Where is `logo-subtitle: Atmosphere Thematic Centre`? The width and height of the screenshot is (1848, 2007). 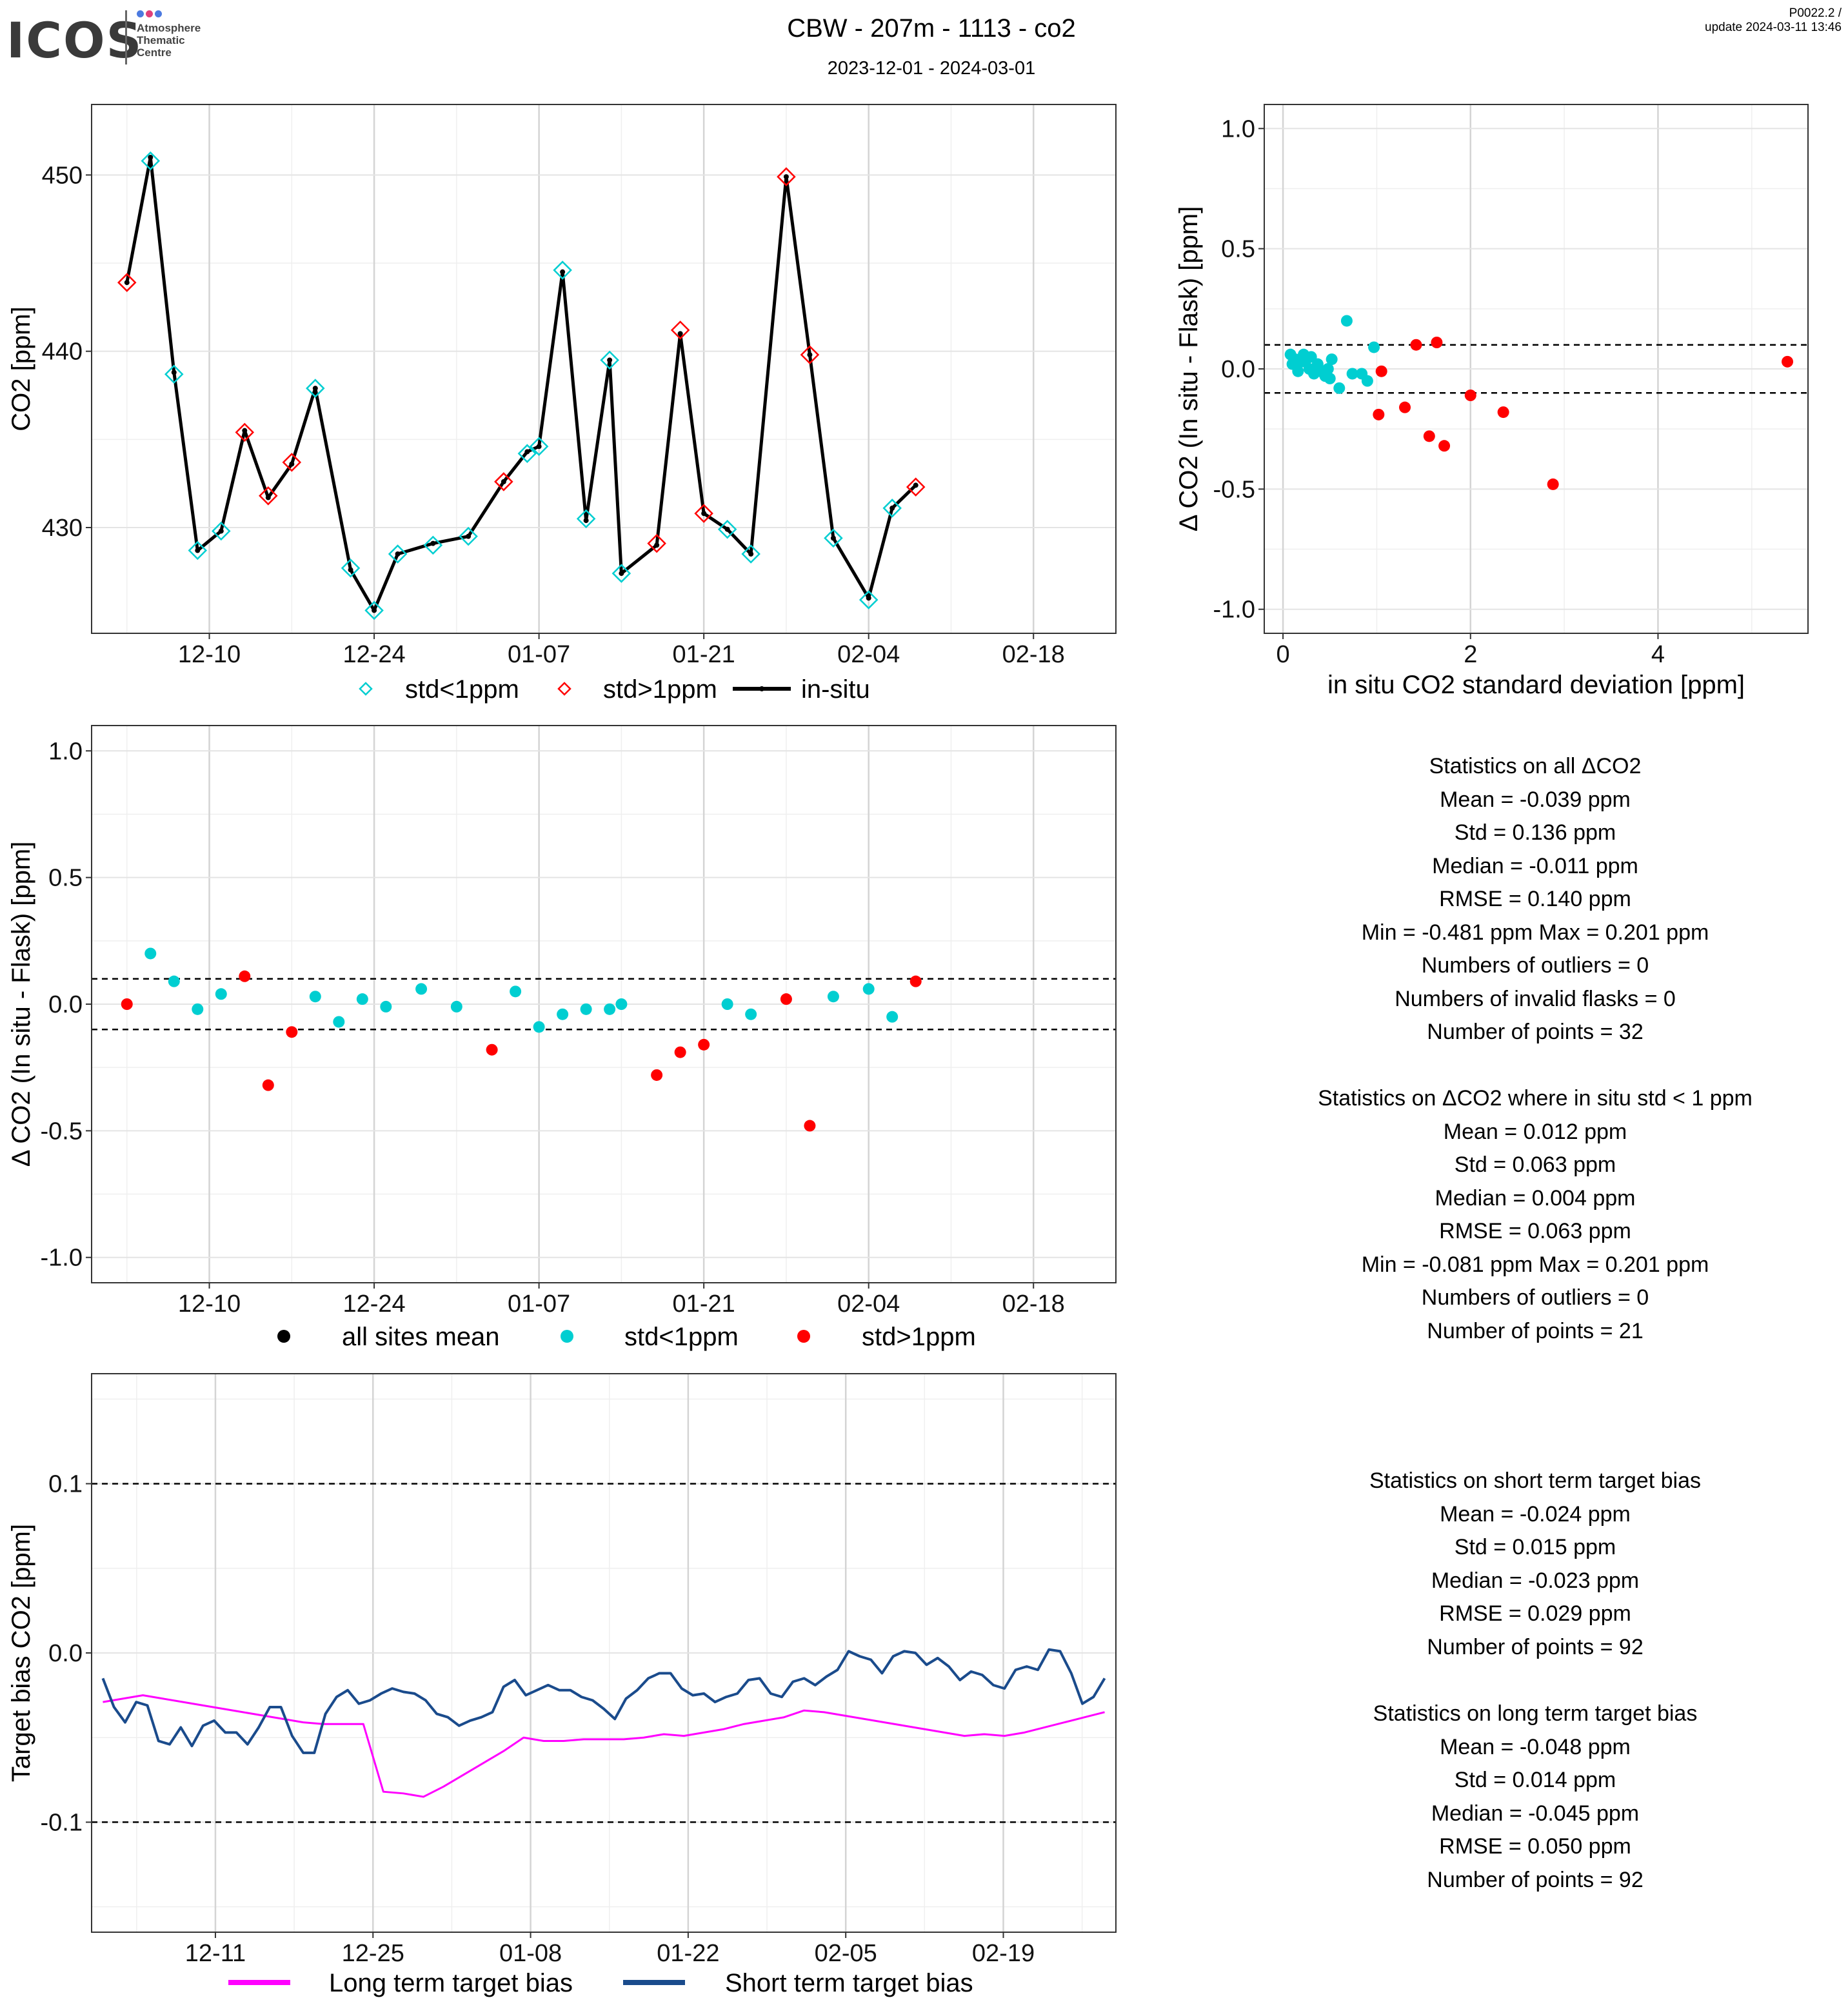
logo-subtitle: Atmosphere Thematic Centre is located at coordinates (169, 40).